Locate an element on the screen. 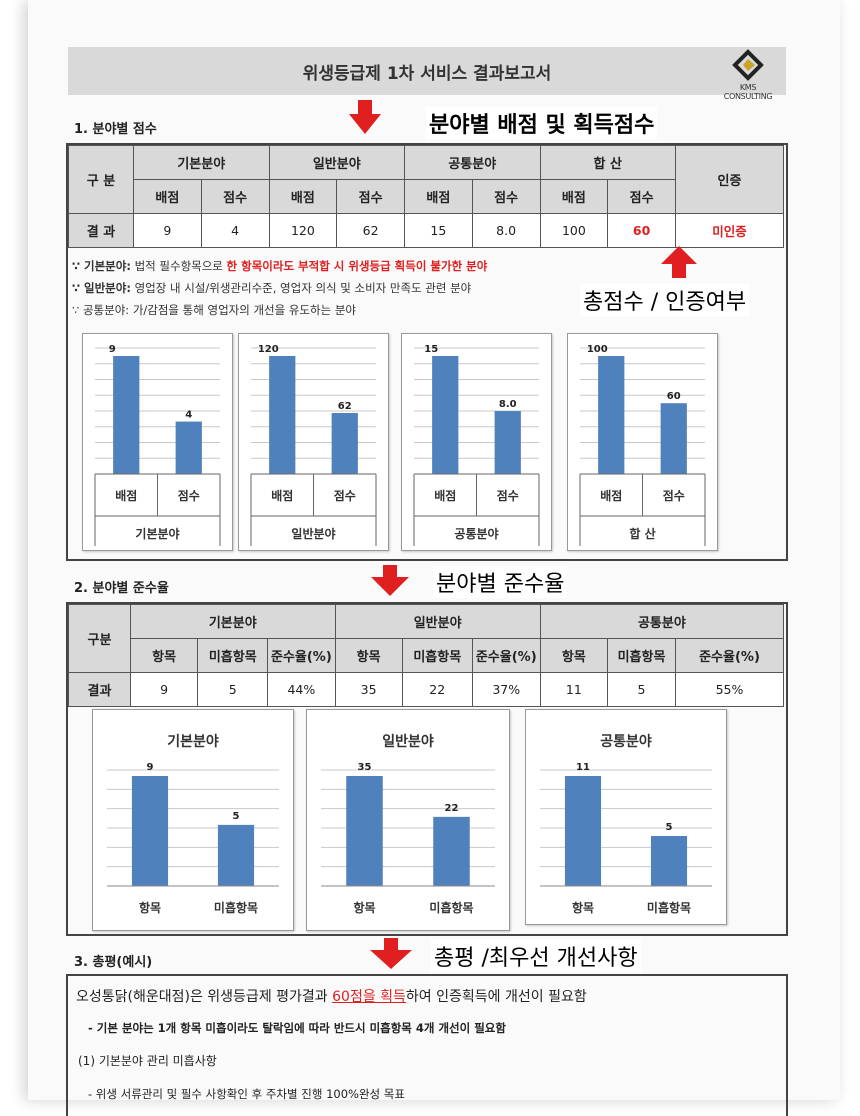 The image size is (860, 1116). chart-svg: 공통분야 11 항목 5 미흡항목 is located at coordinates (626, 824).